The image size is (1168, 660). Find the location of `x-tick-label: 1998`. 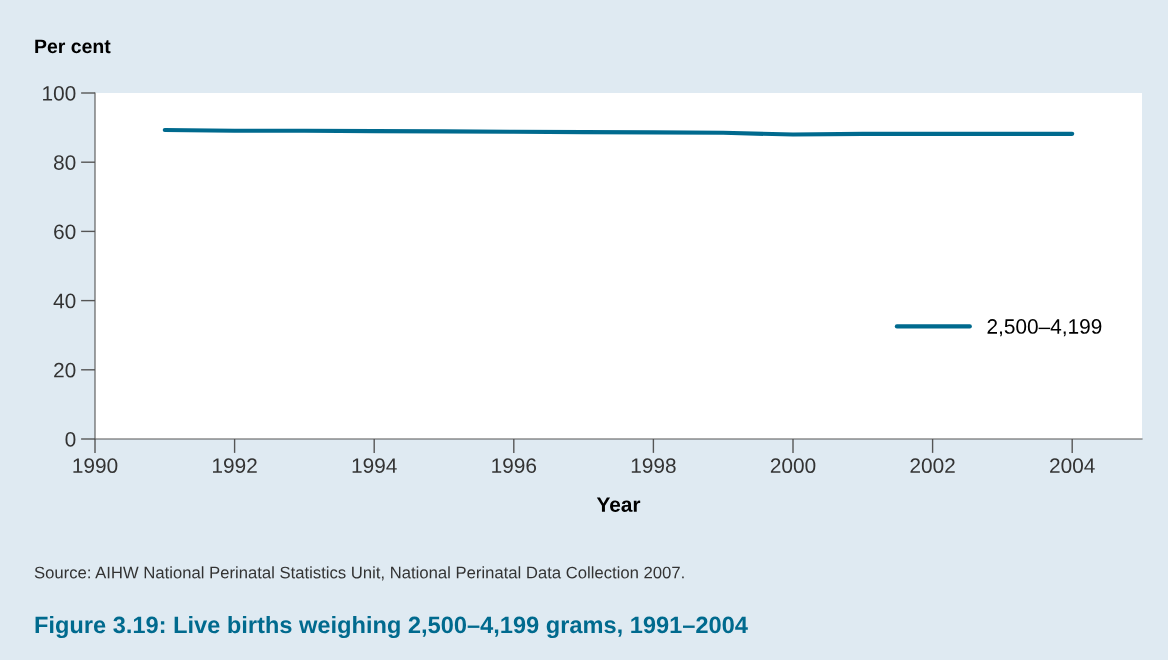

x-tick-label: 1998 is located at coordinates (653, 466).